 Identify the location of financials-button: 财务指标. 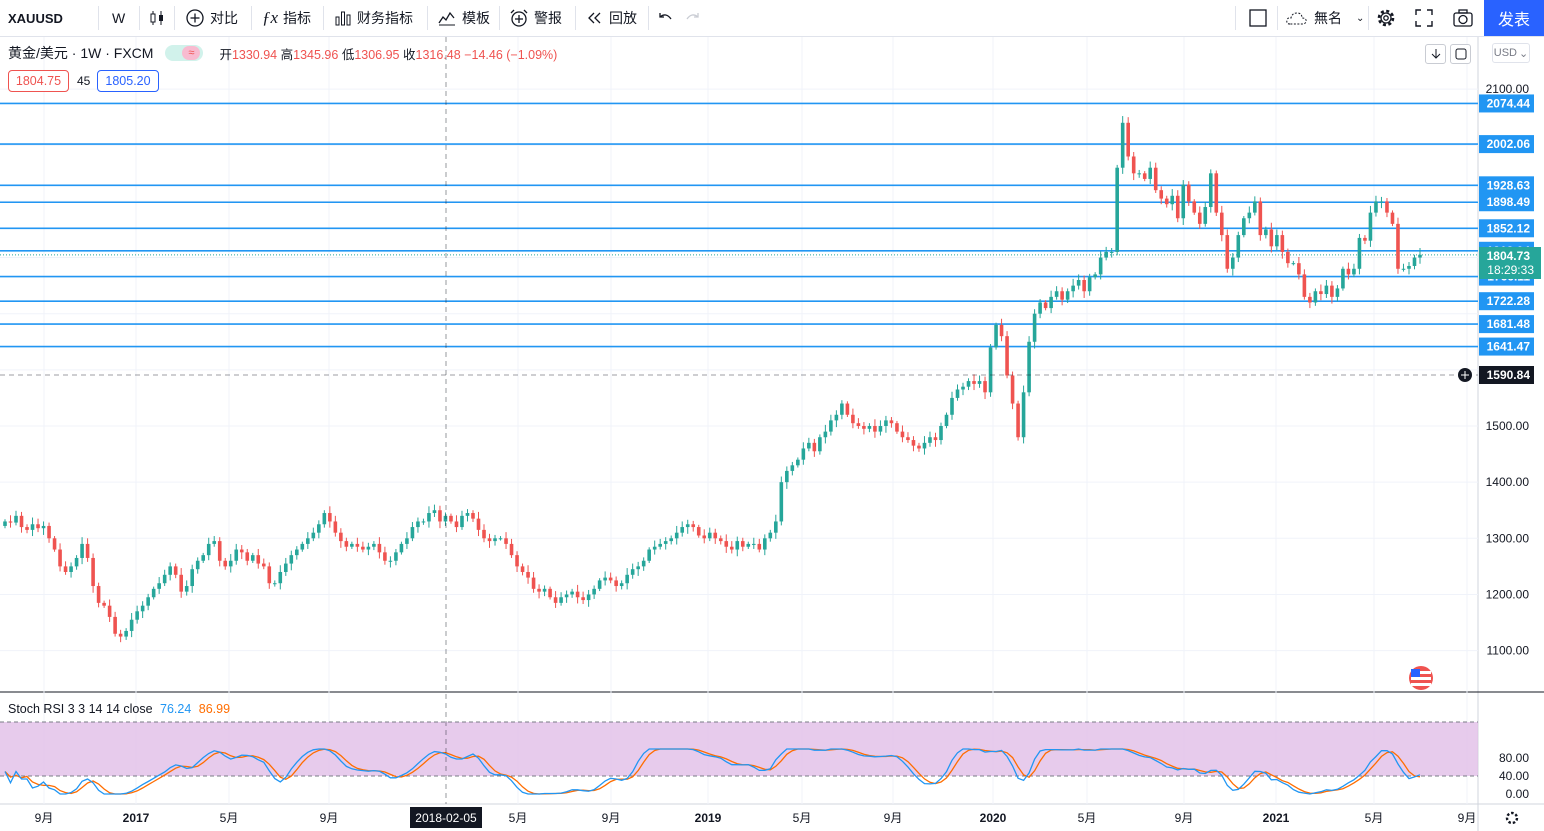
(373, 18).